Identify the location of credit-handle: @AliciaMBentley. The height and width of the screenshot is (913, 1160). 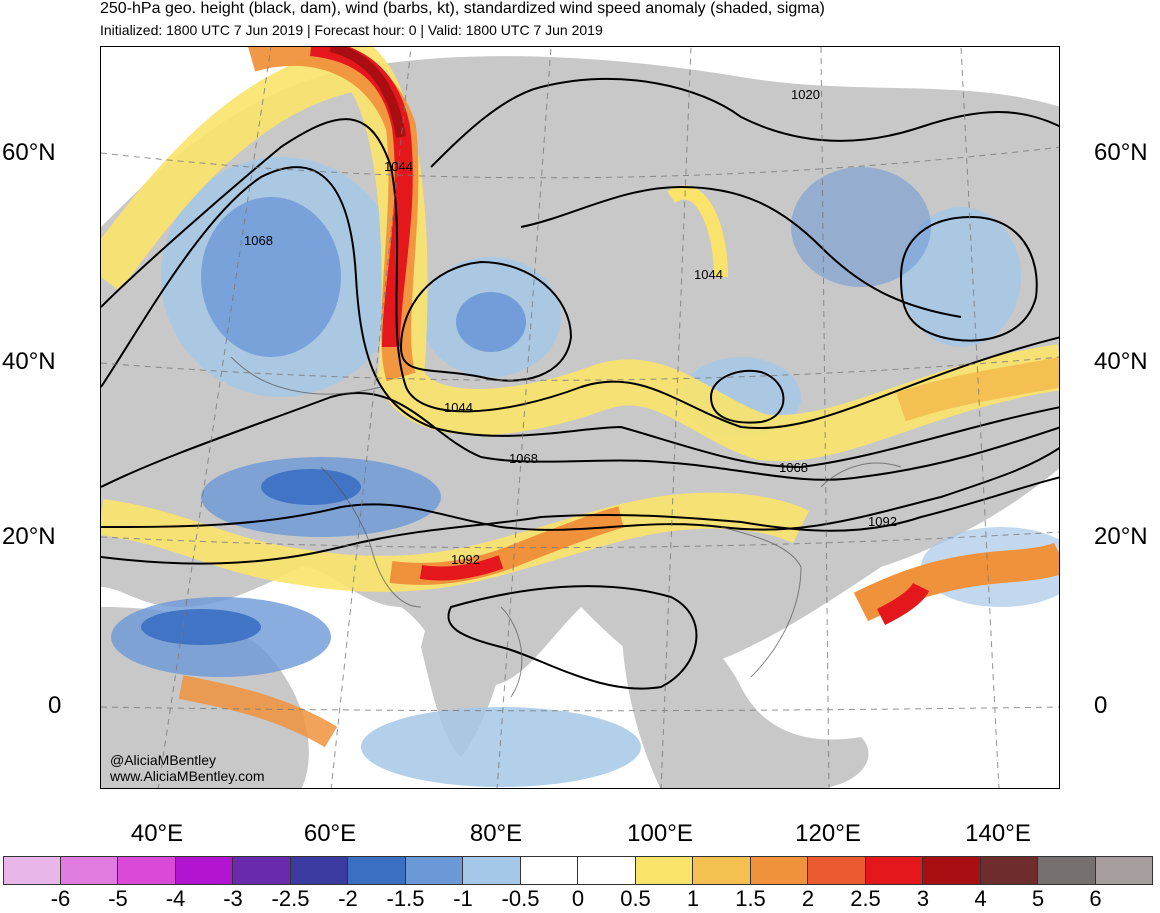
(163, 760).